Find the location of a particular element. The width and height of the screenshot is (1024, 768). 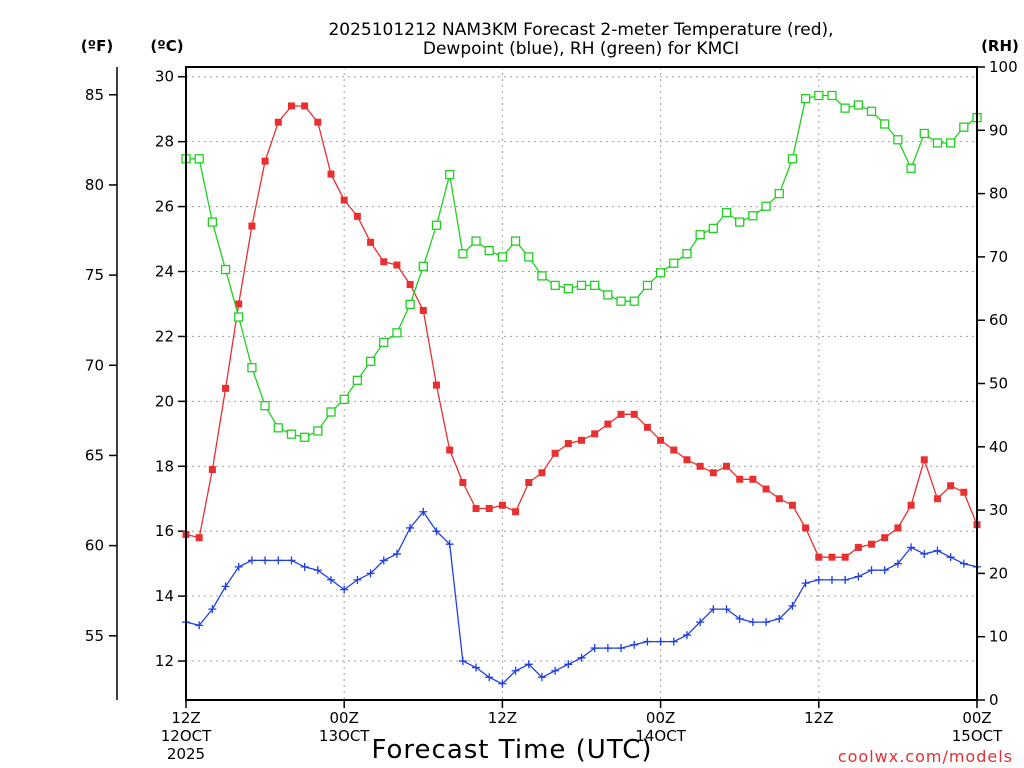

rh-tick-label: 50 is located at coordinates (998, 384).